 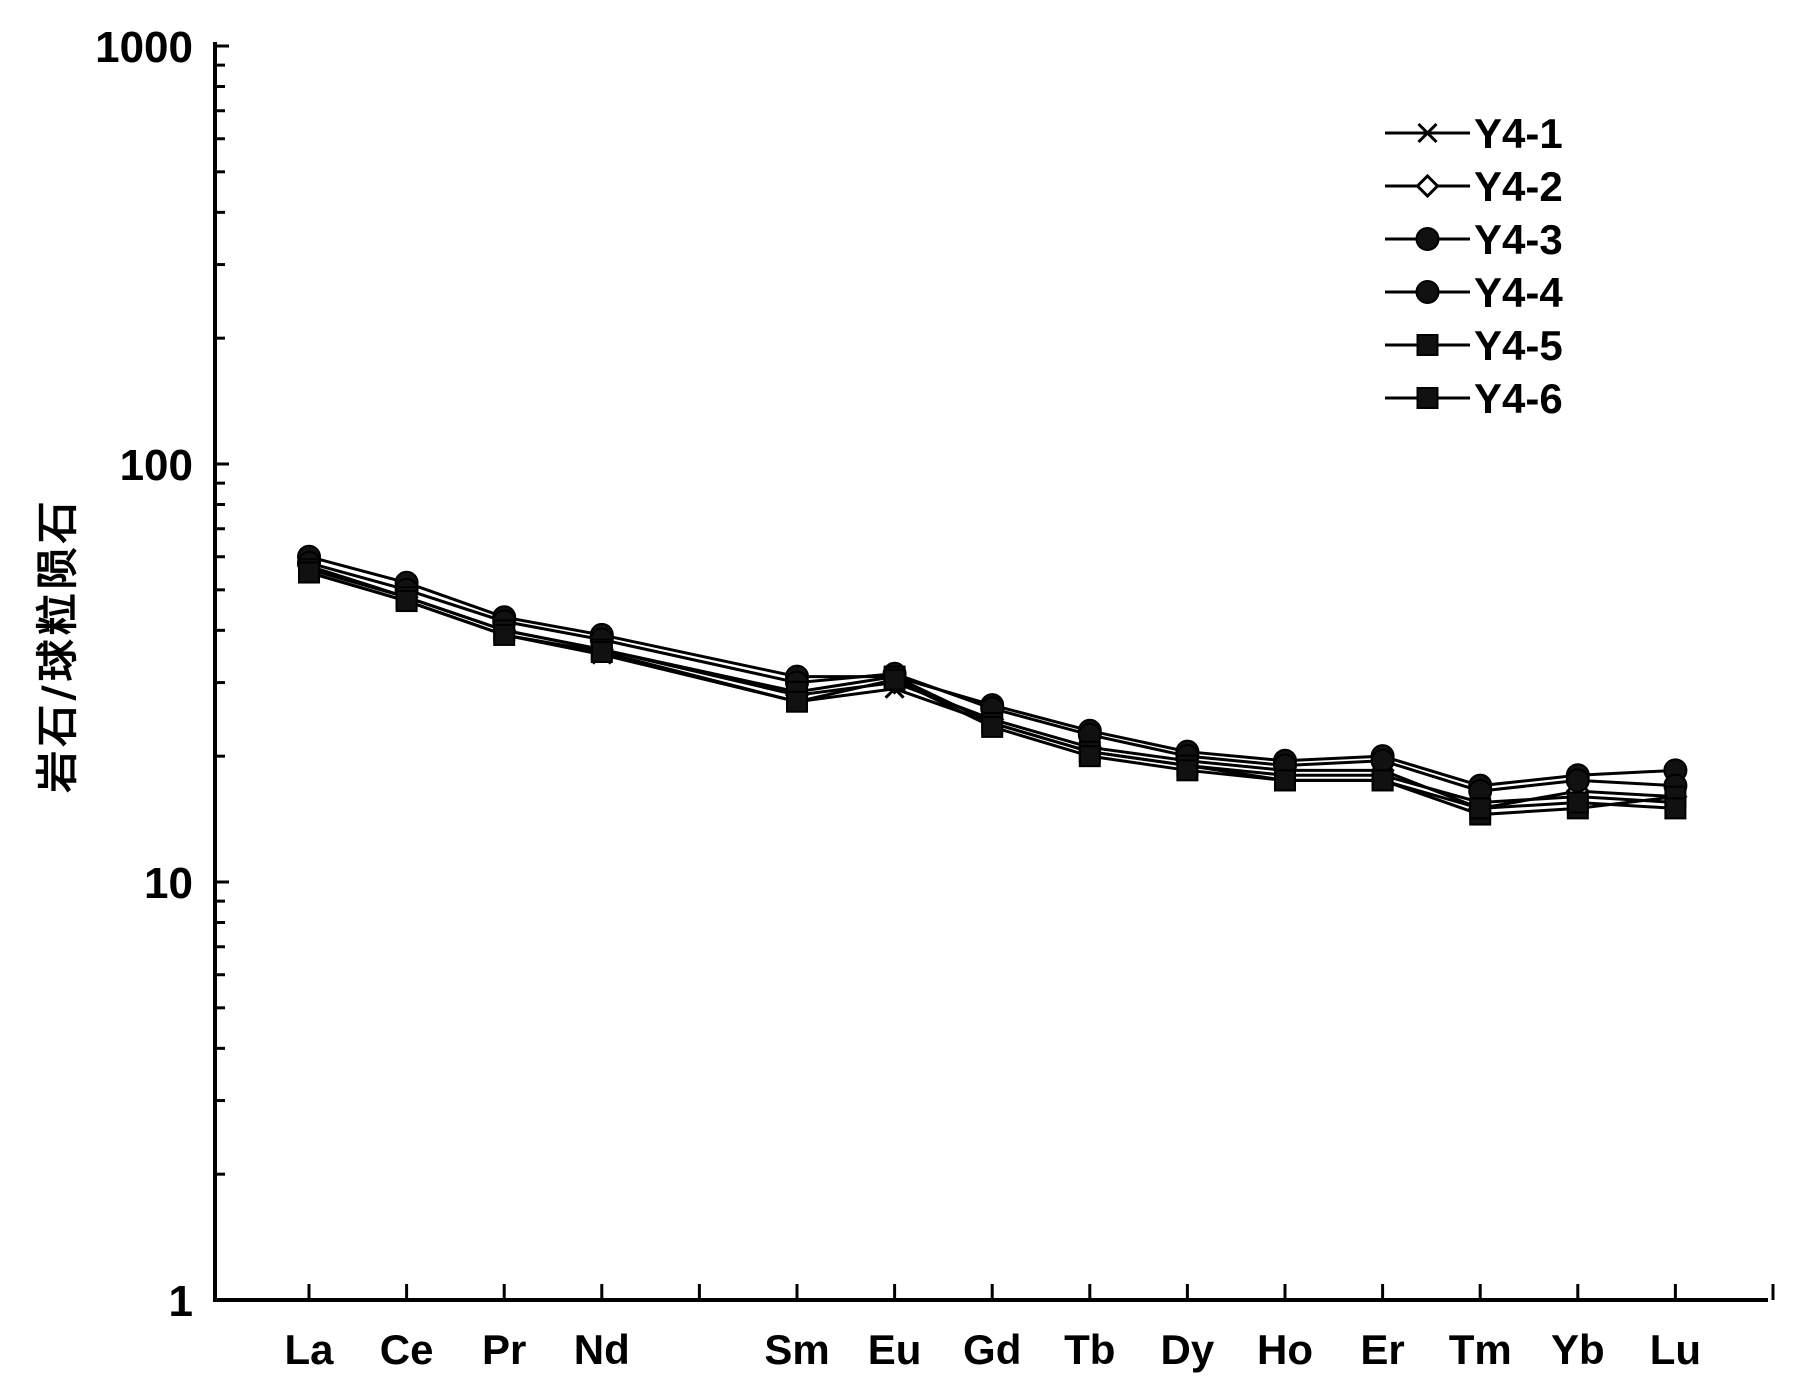 I want to click on x-tick-label: Tb, so click(x=1089, y=1349).